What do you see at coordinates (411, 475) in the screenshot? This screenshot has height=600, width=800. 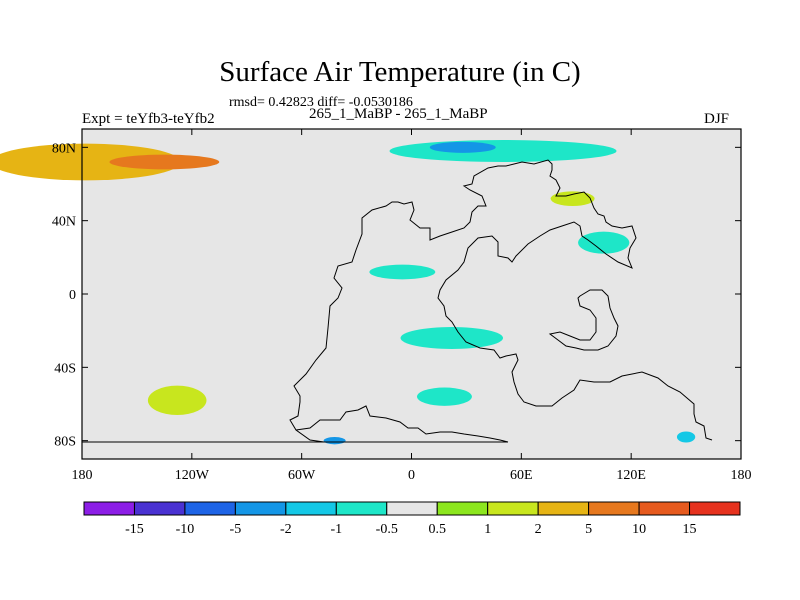 I see `x-tick-label: 0` at bounding box center [411, 475].